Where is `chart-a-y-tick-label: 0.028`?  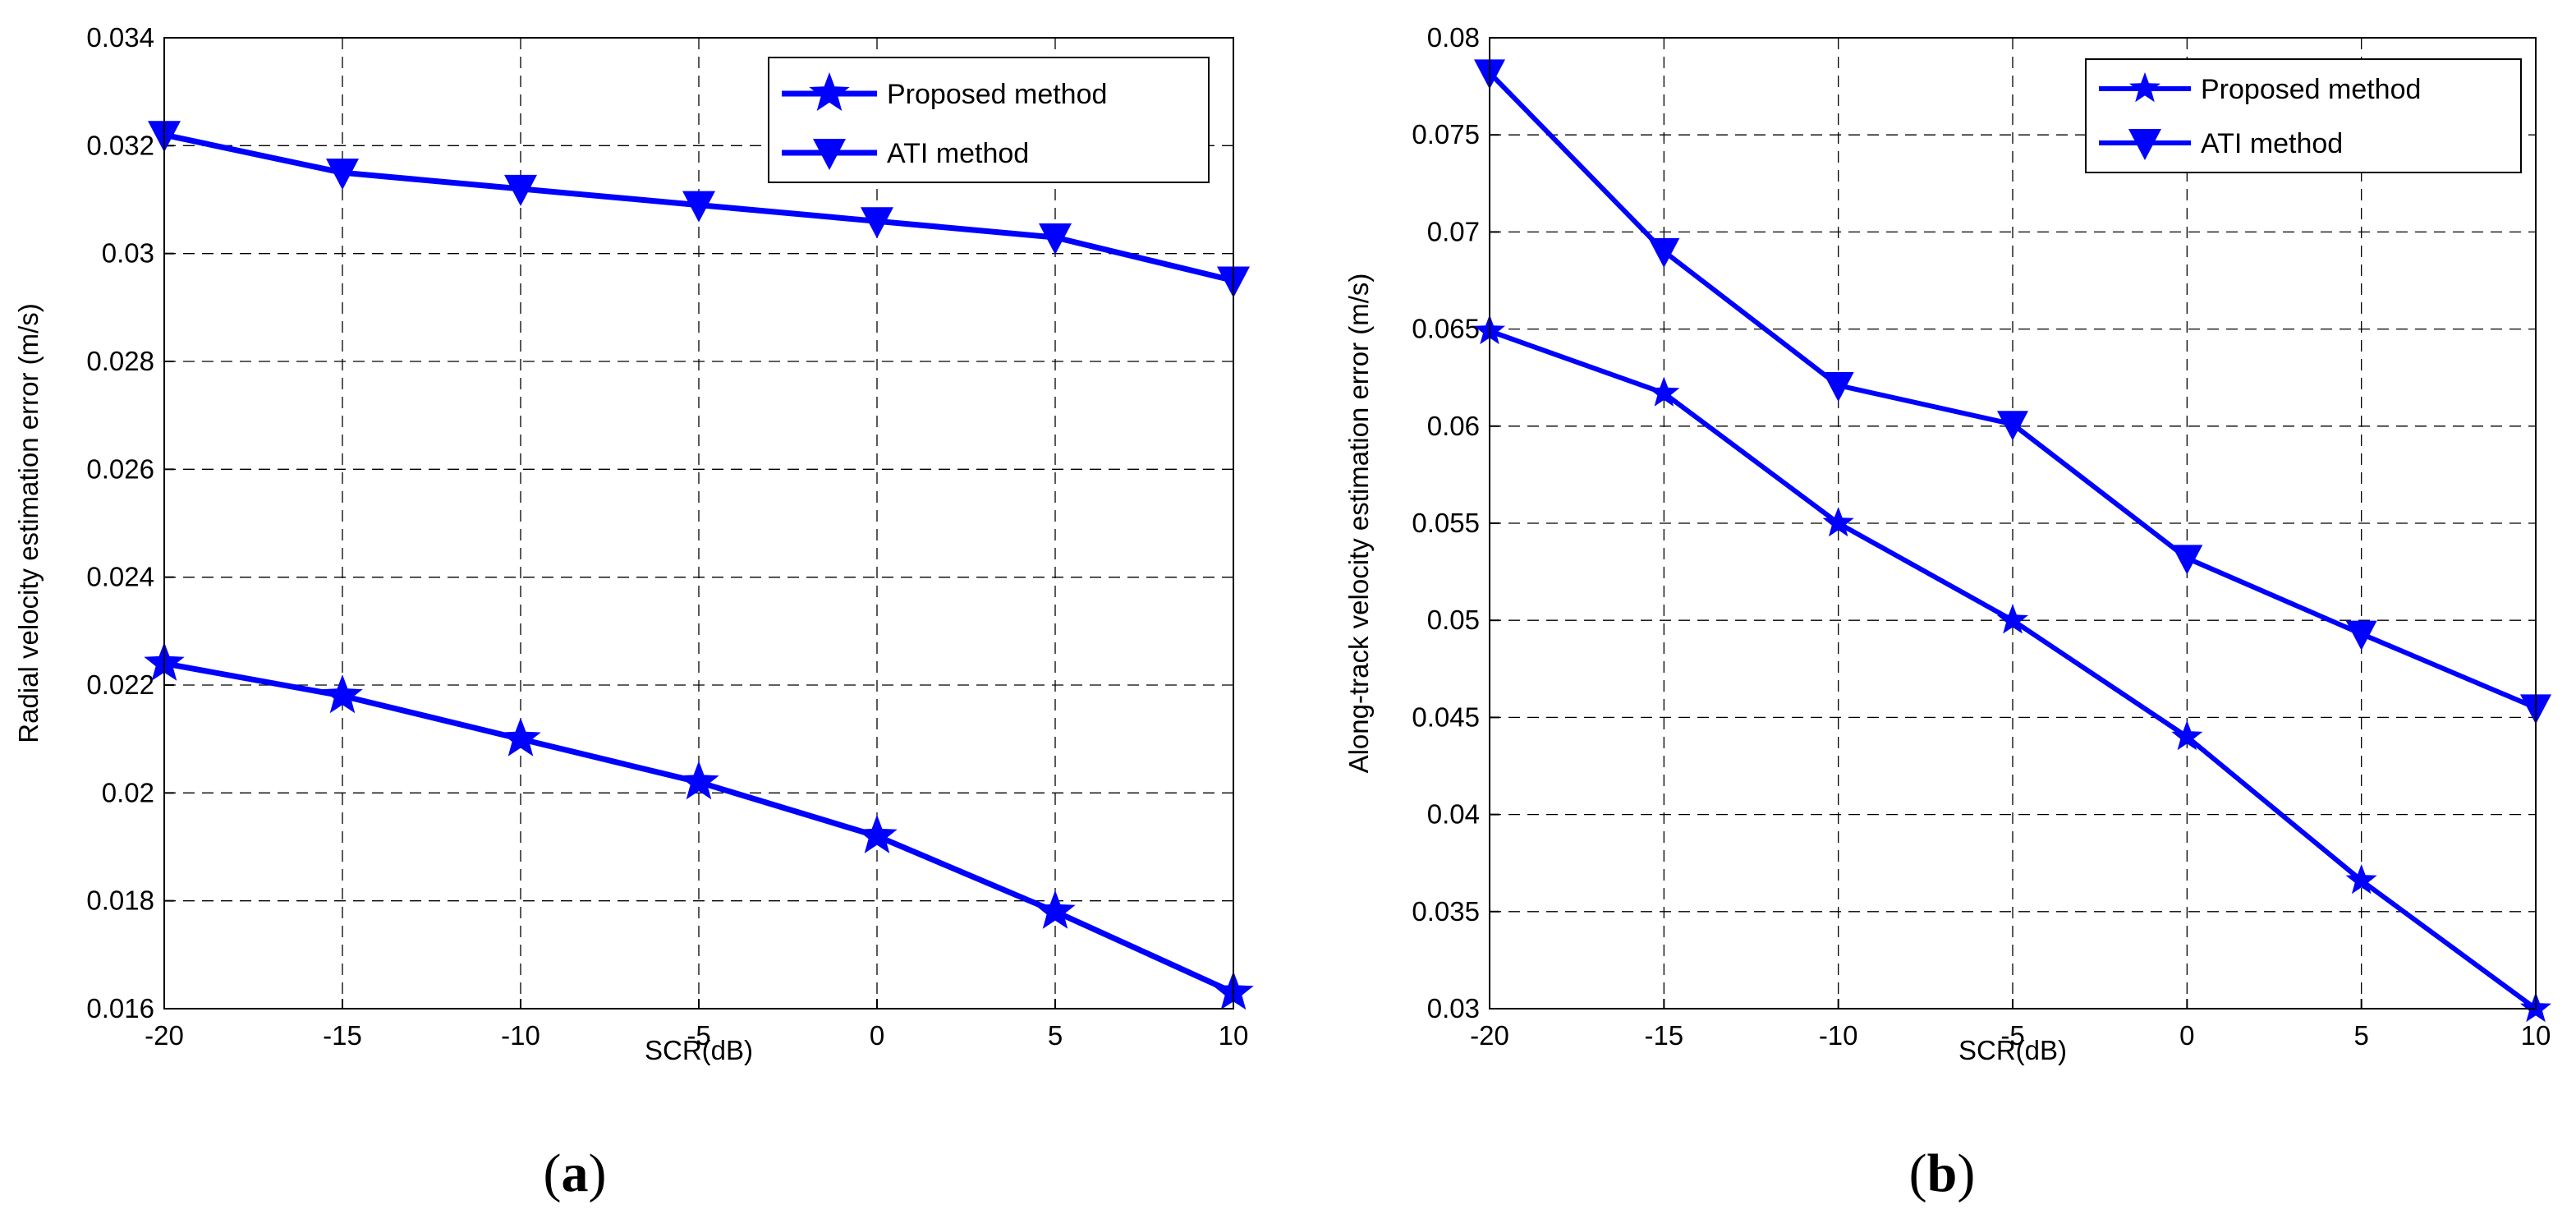 chart-a-y-tick-label: 0.028 is located at coordinates (120, 361).